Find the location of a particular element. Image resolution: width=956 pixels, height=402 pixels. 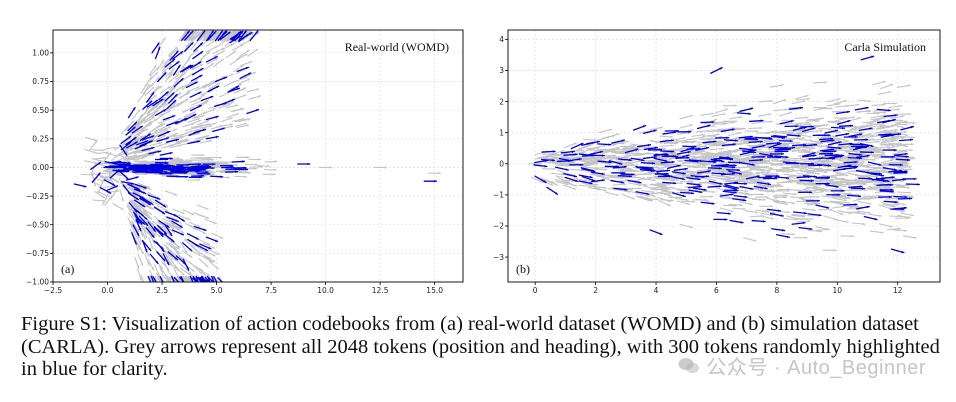

x-tick-label: 12 is located at coordinates (898, 290).